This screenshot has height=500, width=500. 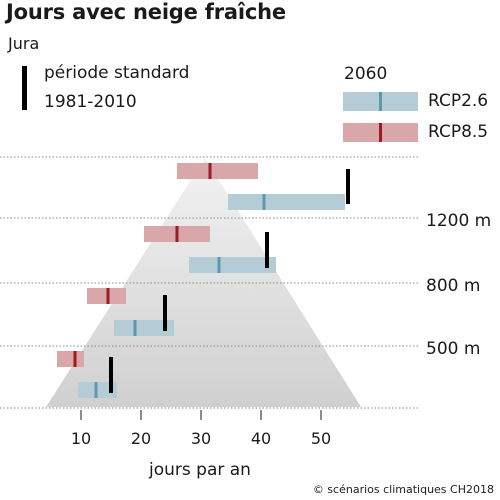 What do you see at coordinates (458, 132) in the screenshot?
I see `legend-rcp85-label: RCP8.5` at bounding box center [458, 132].